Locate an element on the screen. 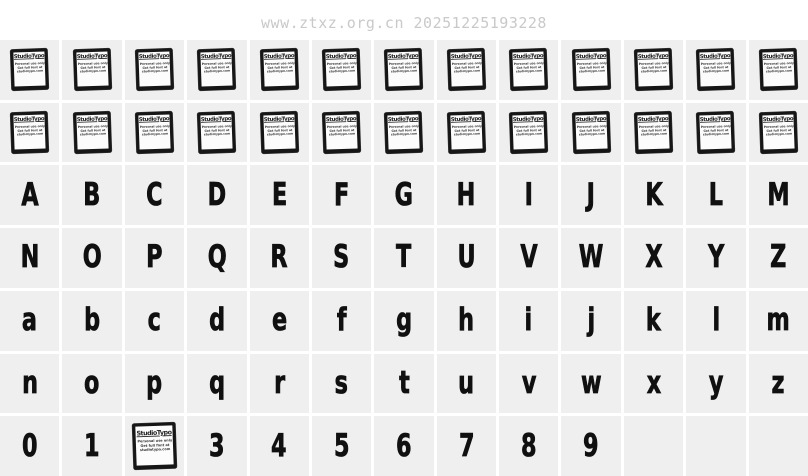  glyph-cell: I is located at coordinates (529, 195).